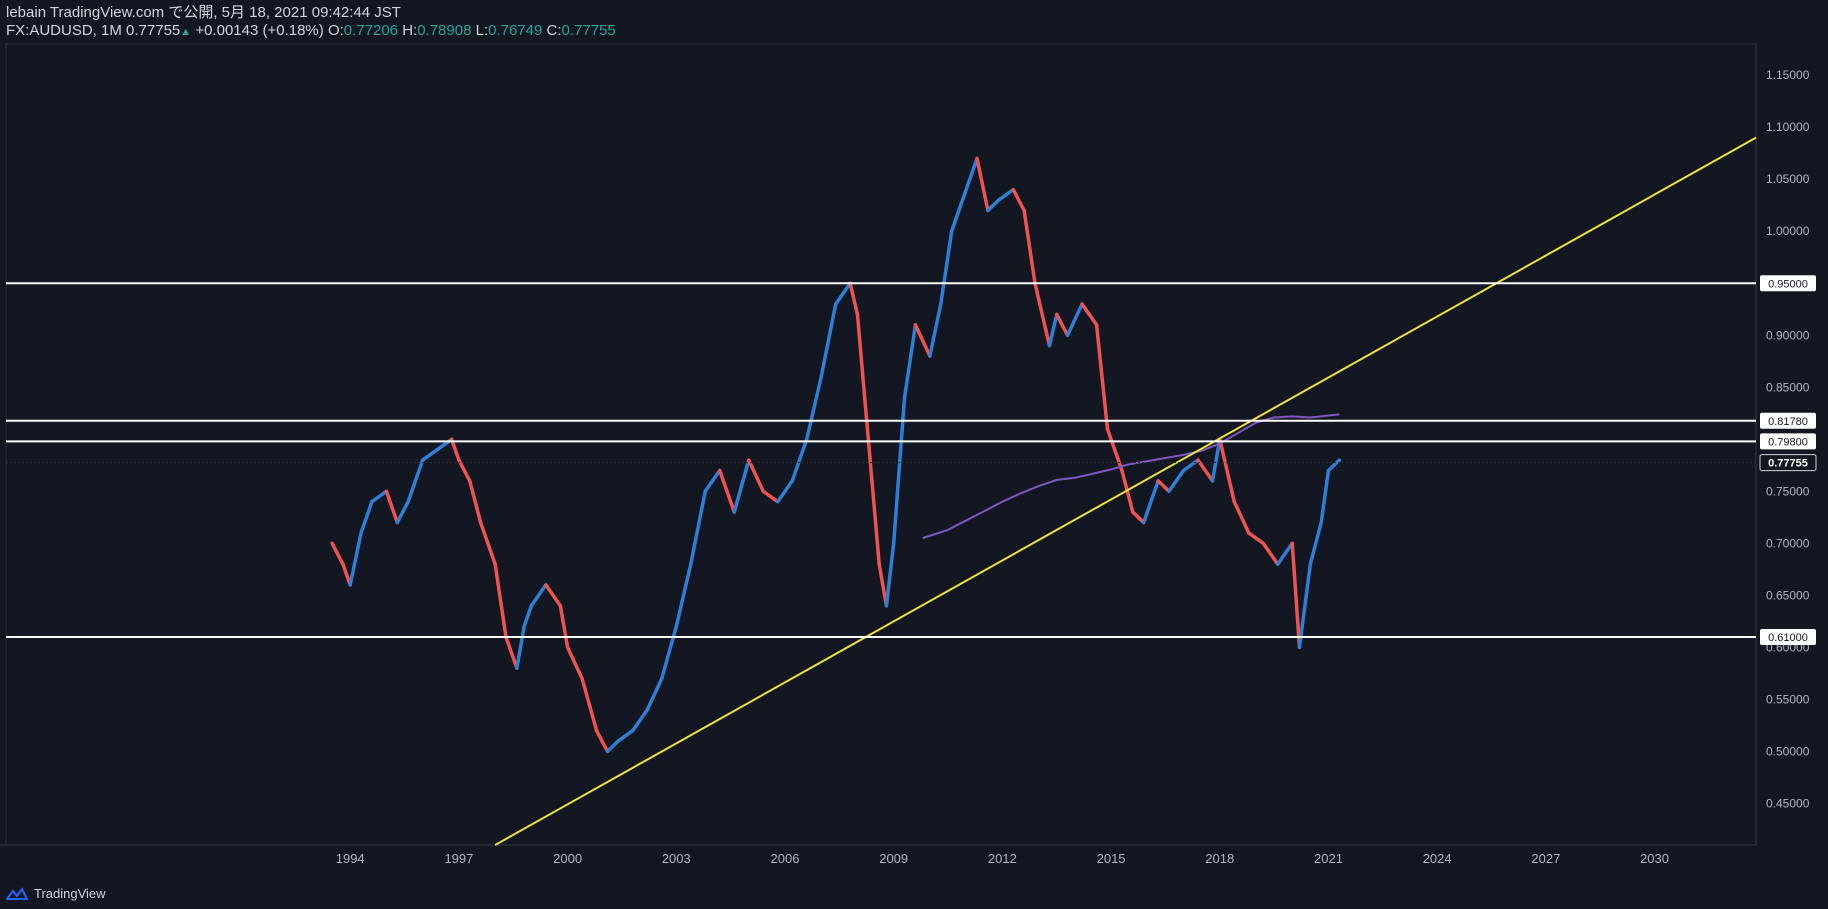 This screenshot has width=1828, height=909. What do you see at coordinates (458, 858) in the screenshot?
I see `x-tick-label: 1997` at bounding box center [458, 858].